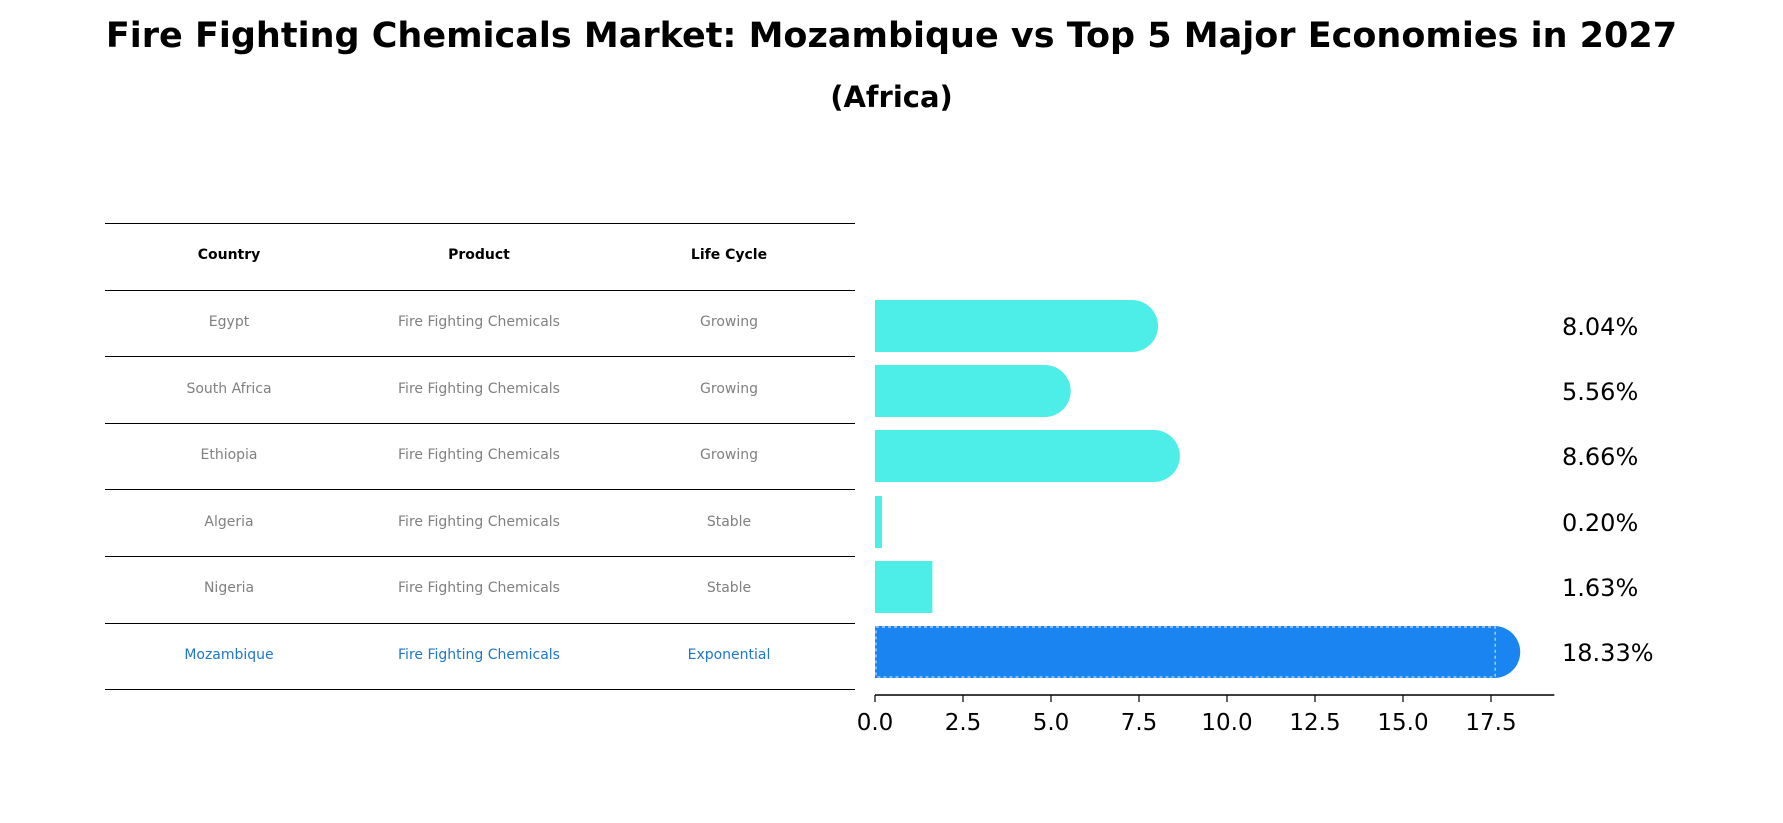 Image resolution: width=1783 pixels, height=823 pixels. Describe the element at coordinates (229, 389) in the screenshot. I see `table-cell: South Africa` at that location.